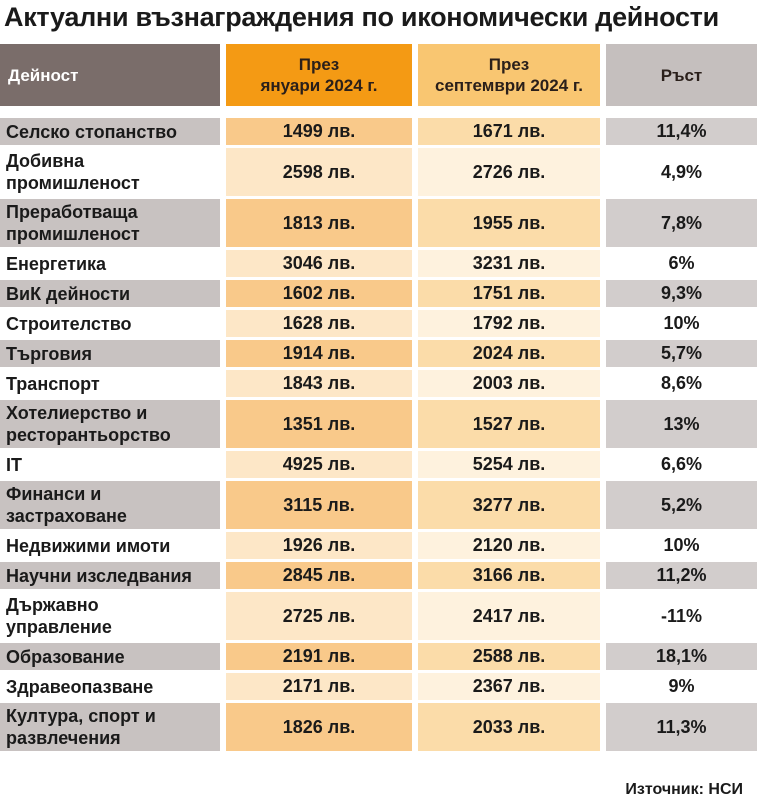 The width and height of the screenshot is (757, 805). What do you see at coordinates (681, 727) in the screenshot?
I see `growth-cell: 11,3%` at bounding box center [681, 727].